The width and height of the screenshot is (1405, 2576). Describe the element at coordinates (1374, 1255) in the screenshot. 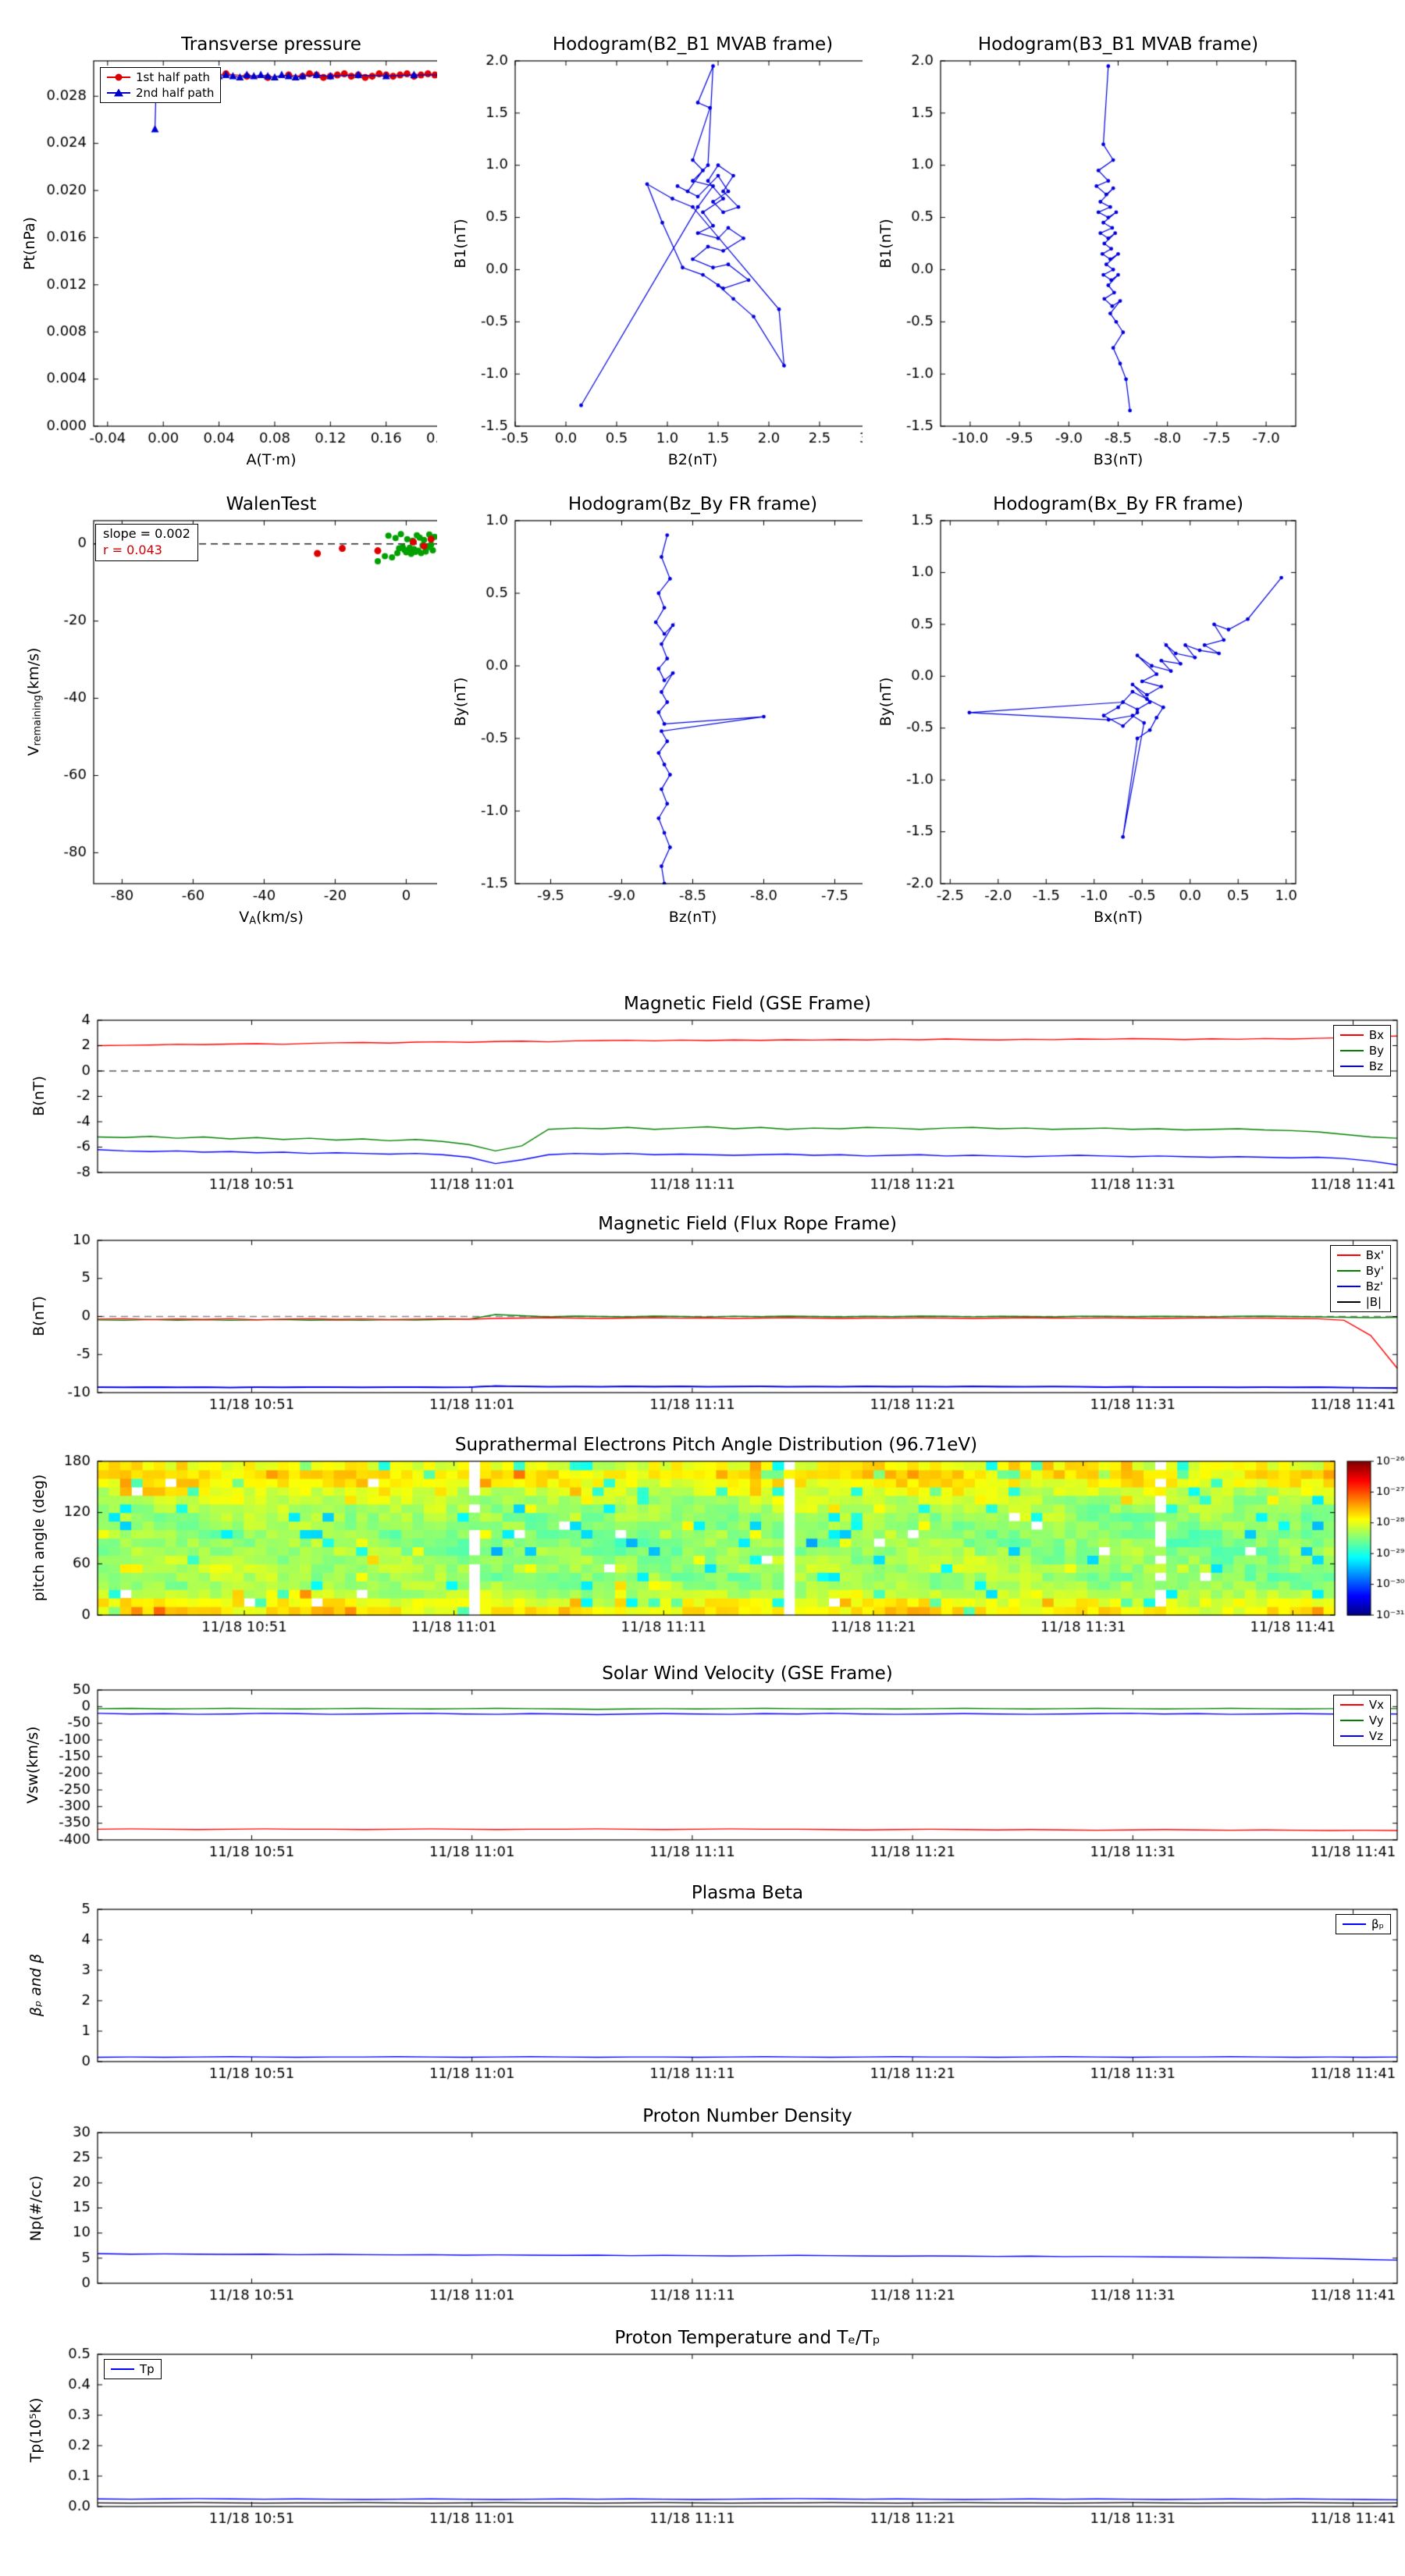

I see `legend-label: Bx'` at that location.